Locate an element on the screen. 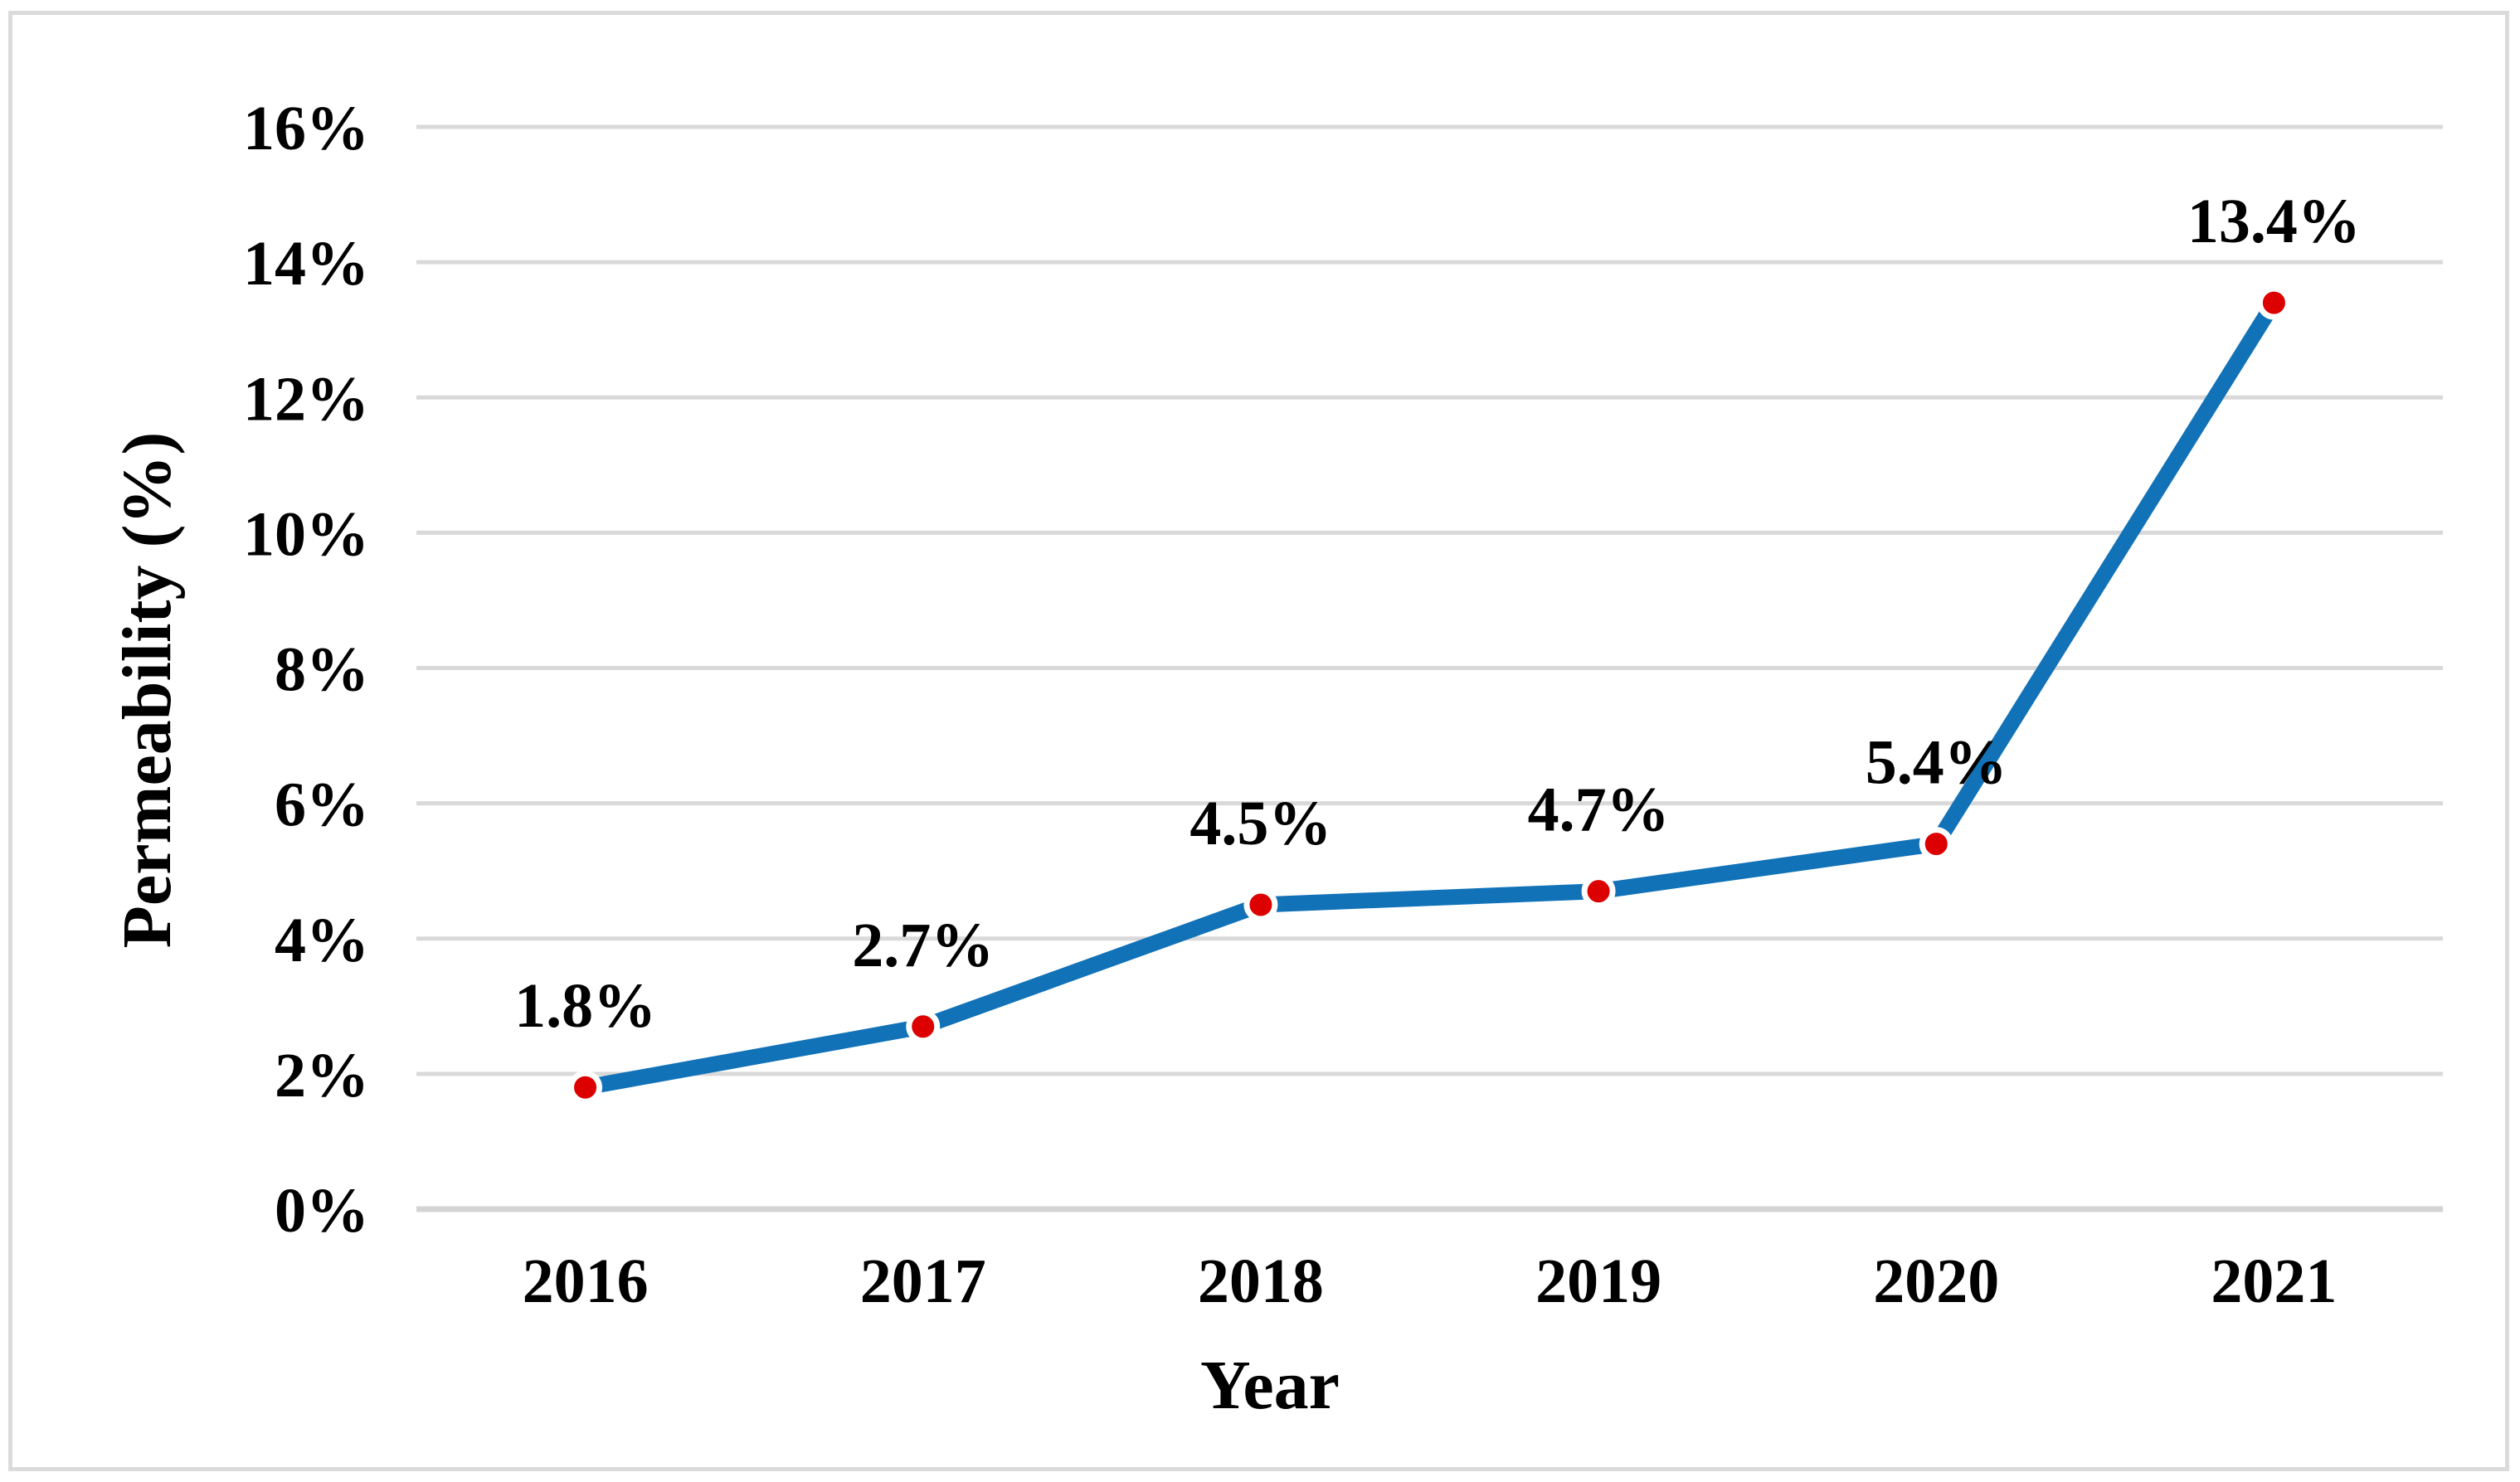 This screenshot has width=2520, height=1482. y-tick-label: 12% is located at coordinates (306, 399).